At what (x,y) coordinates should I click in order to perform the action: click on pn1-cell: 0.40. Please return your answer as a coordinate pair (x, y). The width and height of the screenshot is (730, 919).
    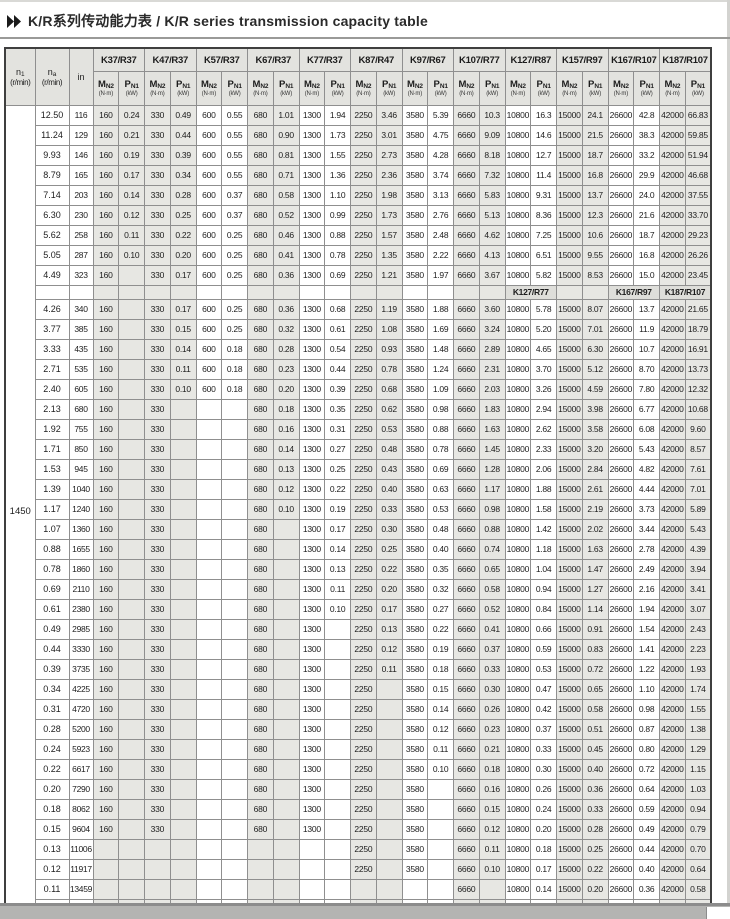
    Looking at the image, I should click on (389, 489).